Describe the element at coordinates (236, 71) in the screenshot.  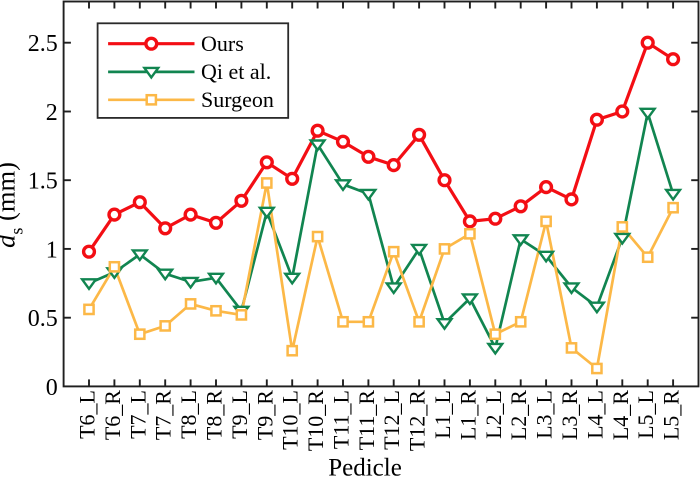
I see `svg-text: Qi et al.` at that location.